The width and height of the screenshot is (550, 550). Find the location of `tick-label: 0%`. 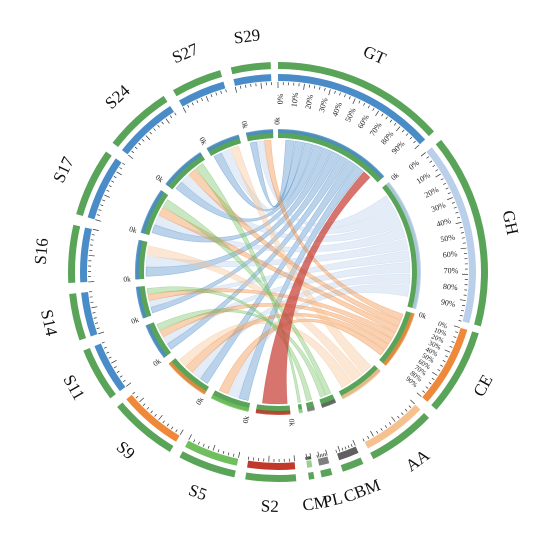

tick-label: 0% is located at coordinates (280, 98).